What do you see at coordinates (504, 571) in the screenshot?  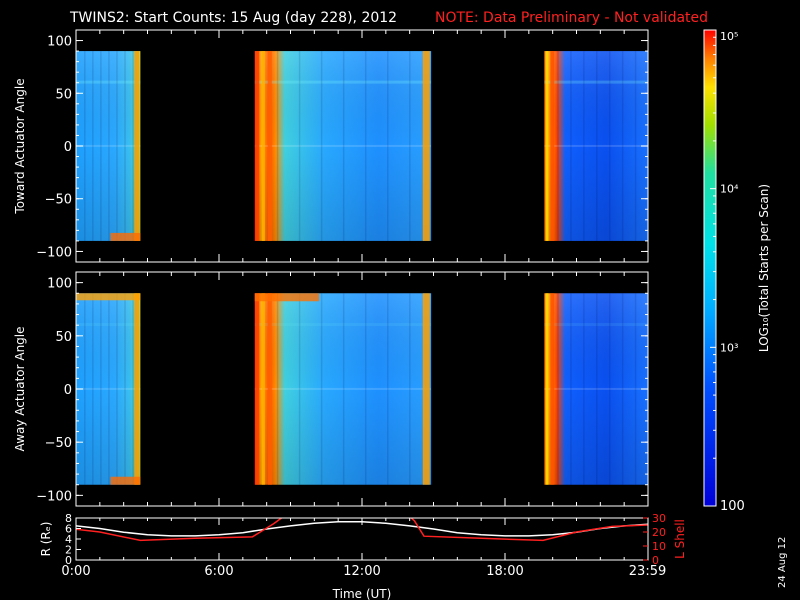 I see `x-tick-label: 18:00` at bounding box center [504, 571].